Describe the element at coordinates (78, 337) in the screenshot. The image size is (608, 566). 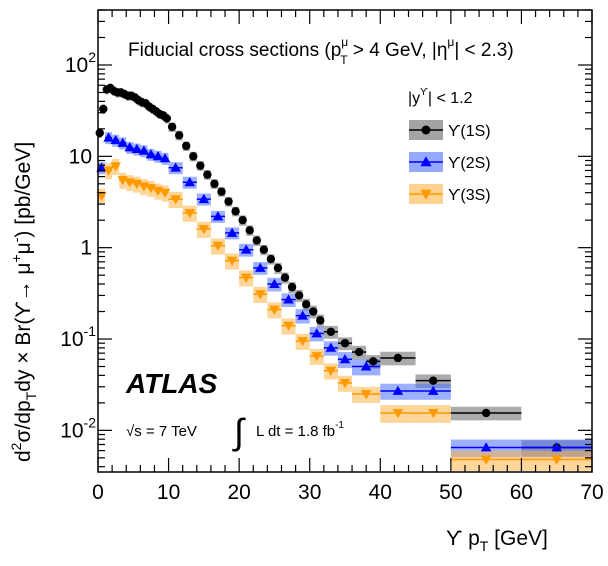
I see `y-tick-label: 10⁻¹` at that location.